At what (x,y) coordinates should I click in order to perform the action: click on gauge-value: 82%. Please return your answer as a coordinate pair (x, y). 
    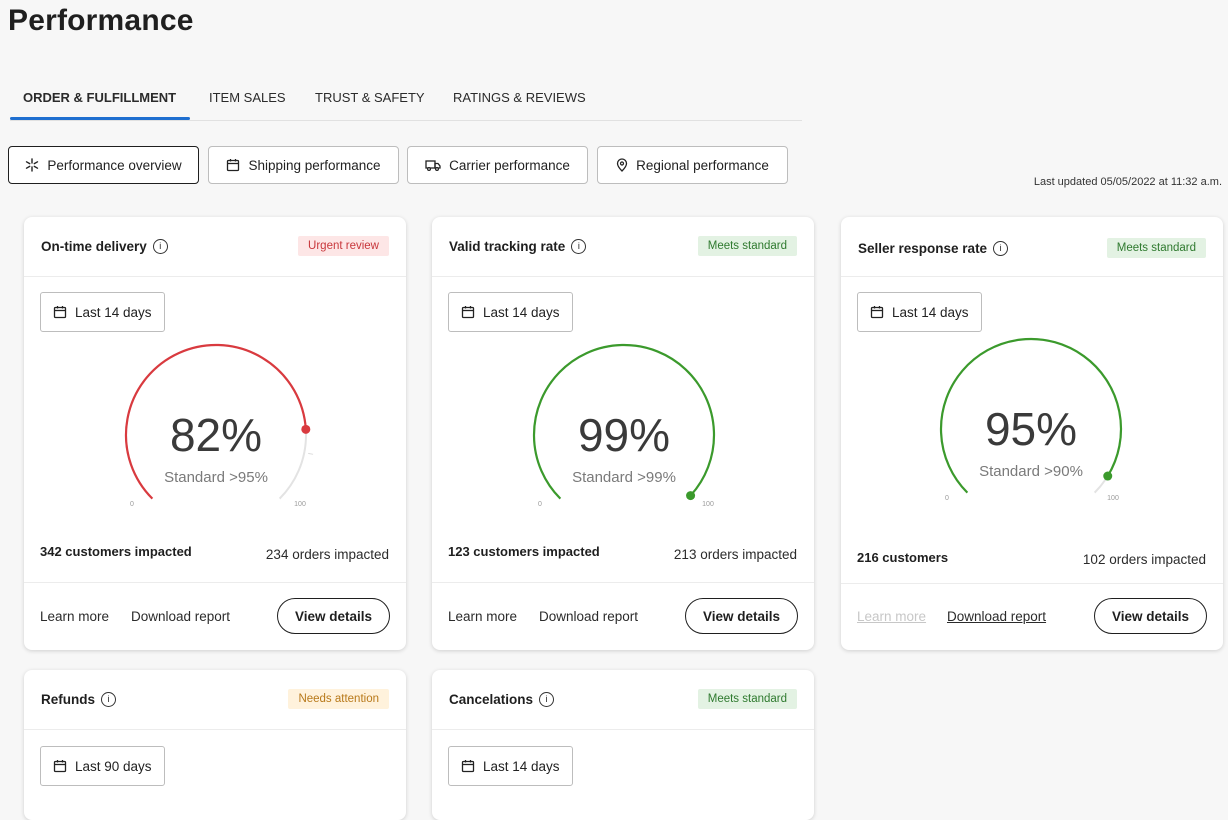
    Looking at the image, I should click on (216, 435).